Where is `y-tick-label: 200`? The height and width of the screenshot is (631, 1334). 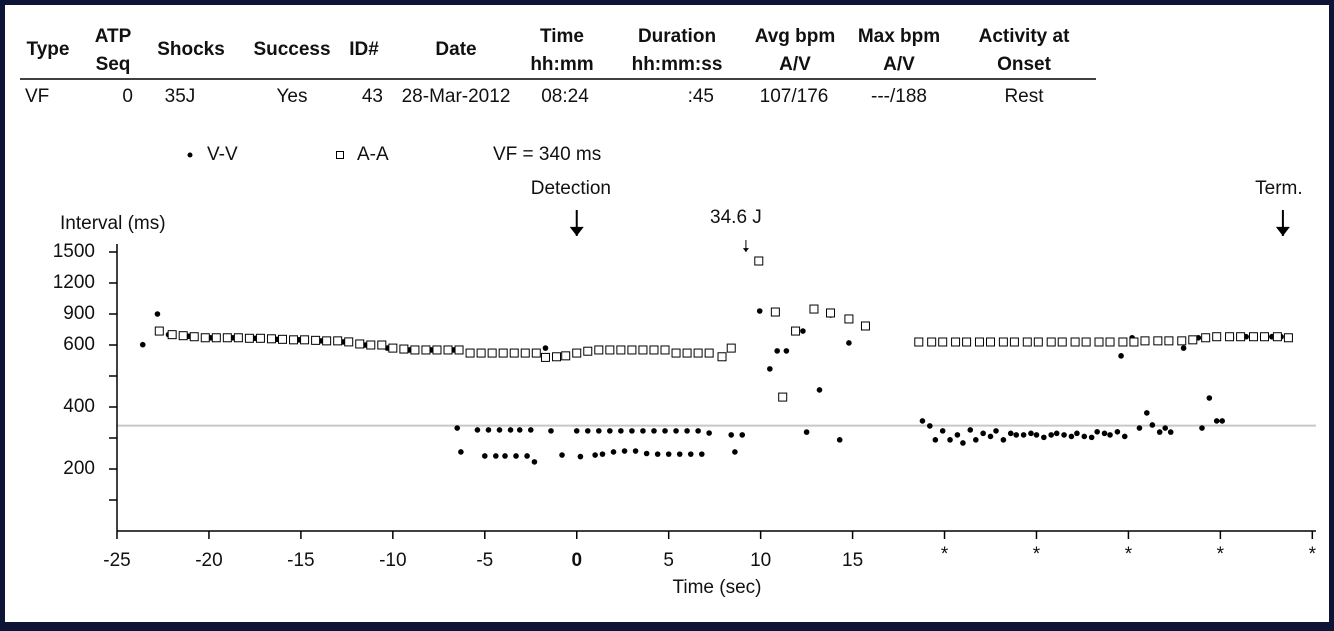 y-tick-label: 200 is located at coordinates (79, 468).